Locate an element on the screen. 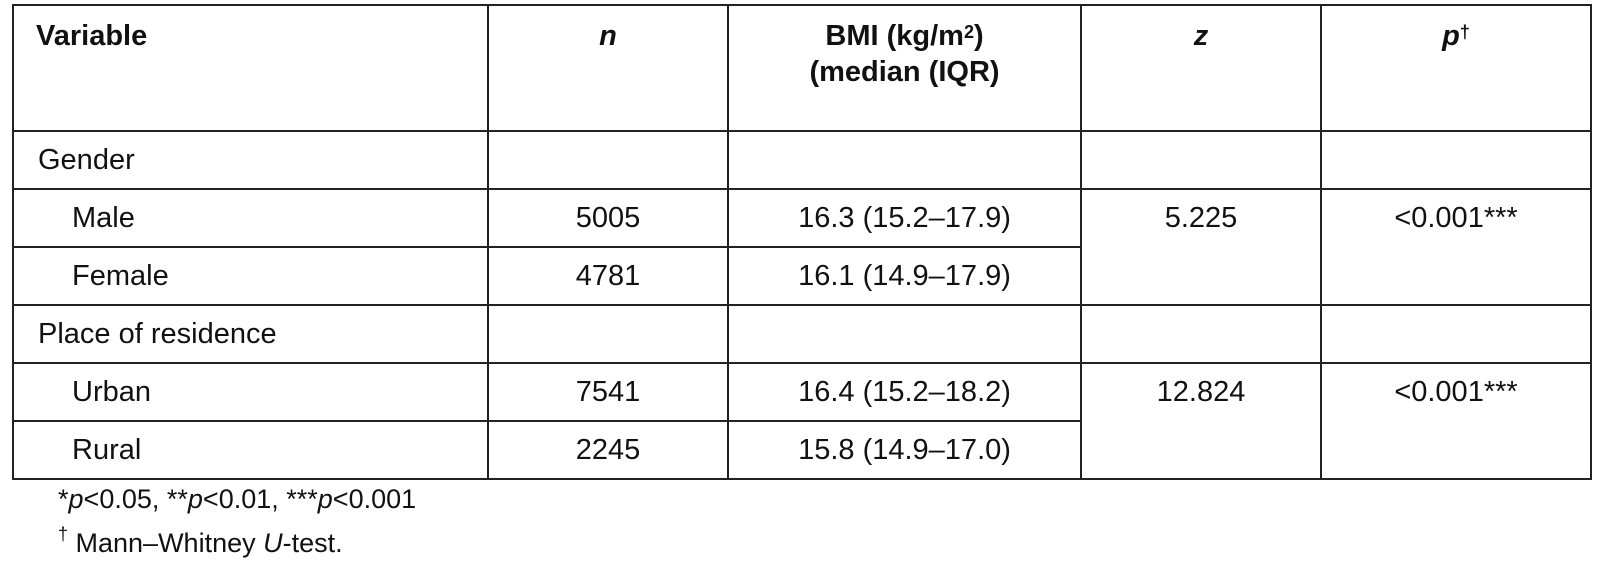 This screenshot has height=579, width=1600. bmi-cell: 16.4 (15.2–18.2) is located at coordinates (904, 392).